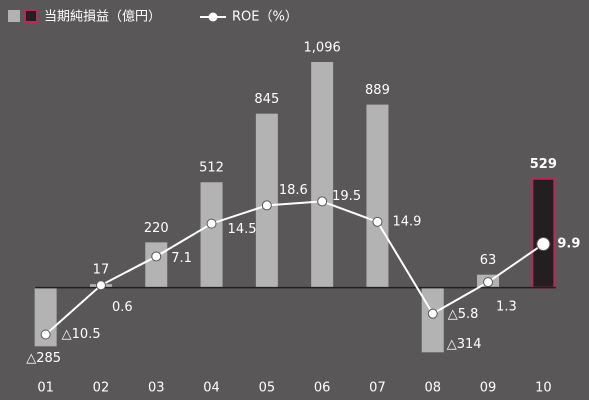 This screenshot has height=400, width=589. I want to click on x-tick-label: 06, so click(322, 388).